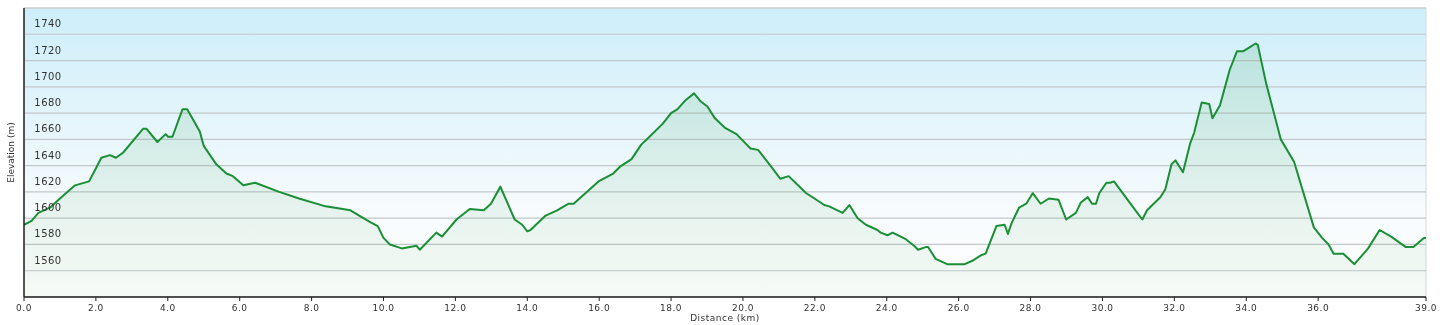 The image size is (1440, 325). Describe the element at coordinates (167, 308) in the screenshot. I see `x-tick-label: 4.0` at that location.